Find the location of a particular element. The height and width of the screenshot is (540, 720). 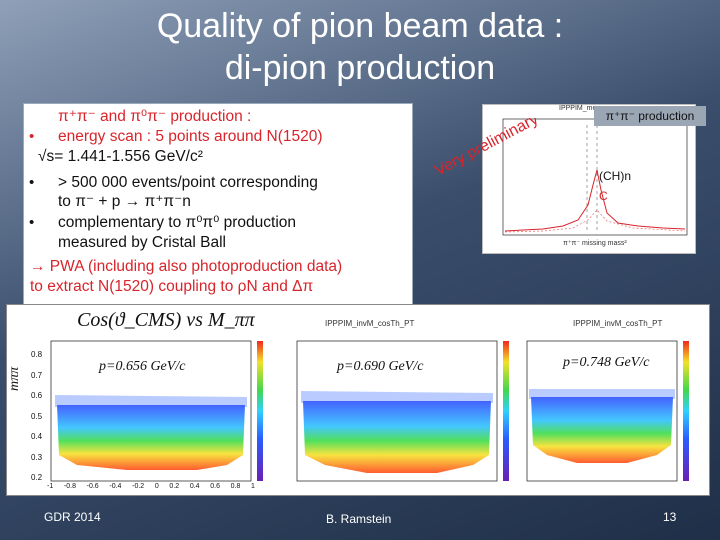

xtick: 0.4 is located at coordinates (194, 486).